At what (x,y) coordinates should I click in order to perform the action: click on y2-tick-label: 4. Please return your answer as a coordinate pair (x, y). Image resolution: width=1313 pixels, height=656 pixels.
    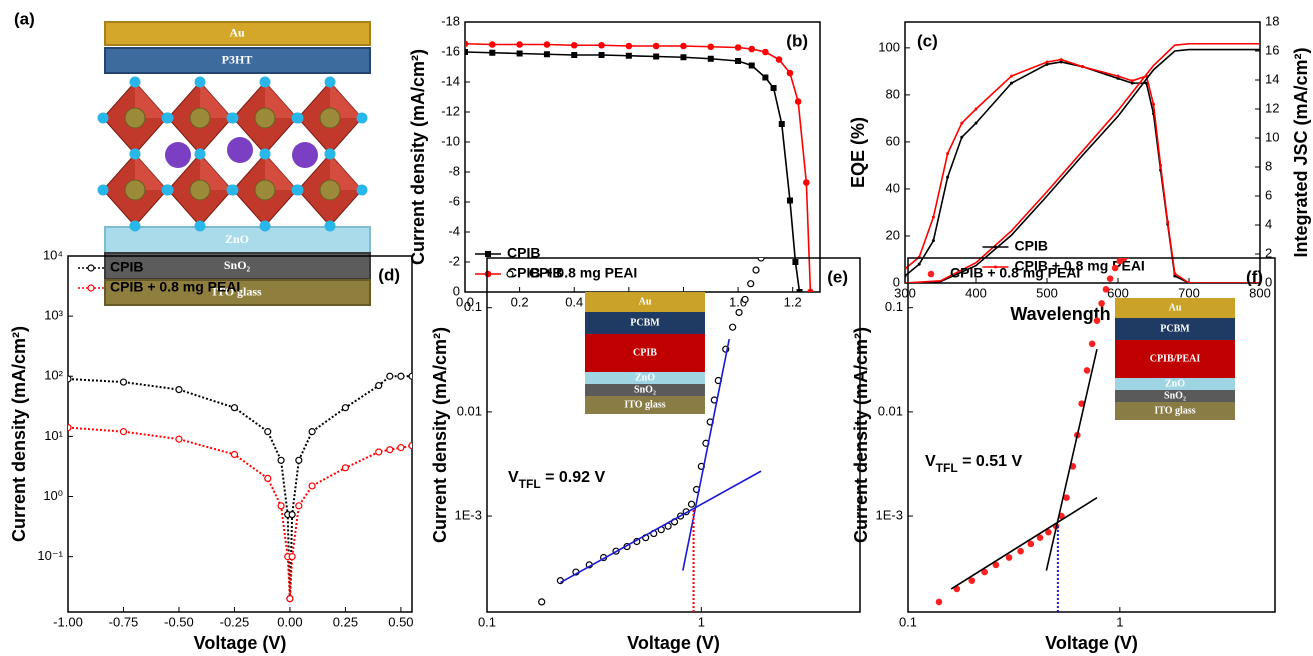
    Looking at the image, I should click on (1268, 223).